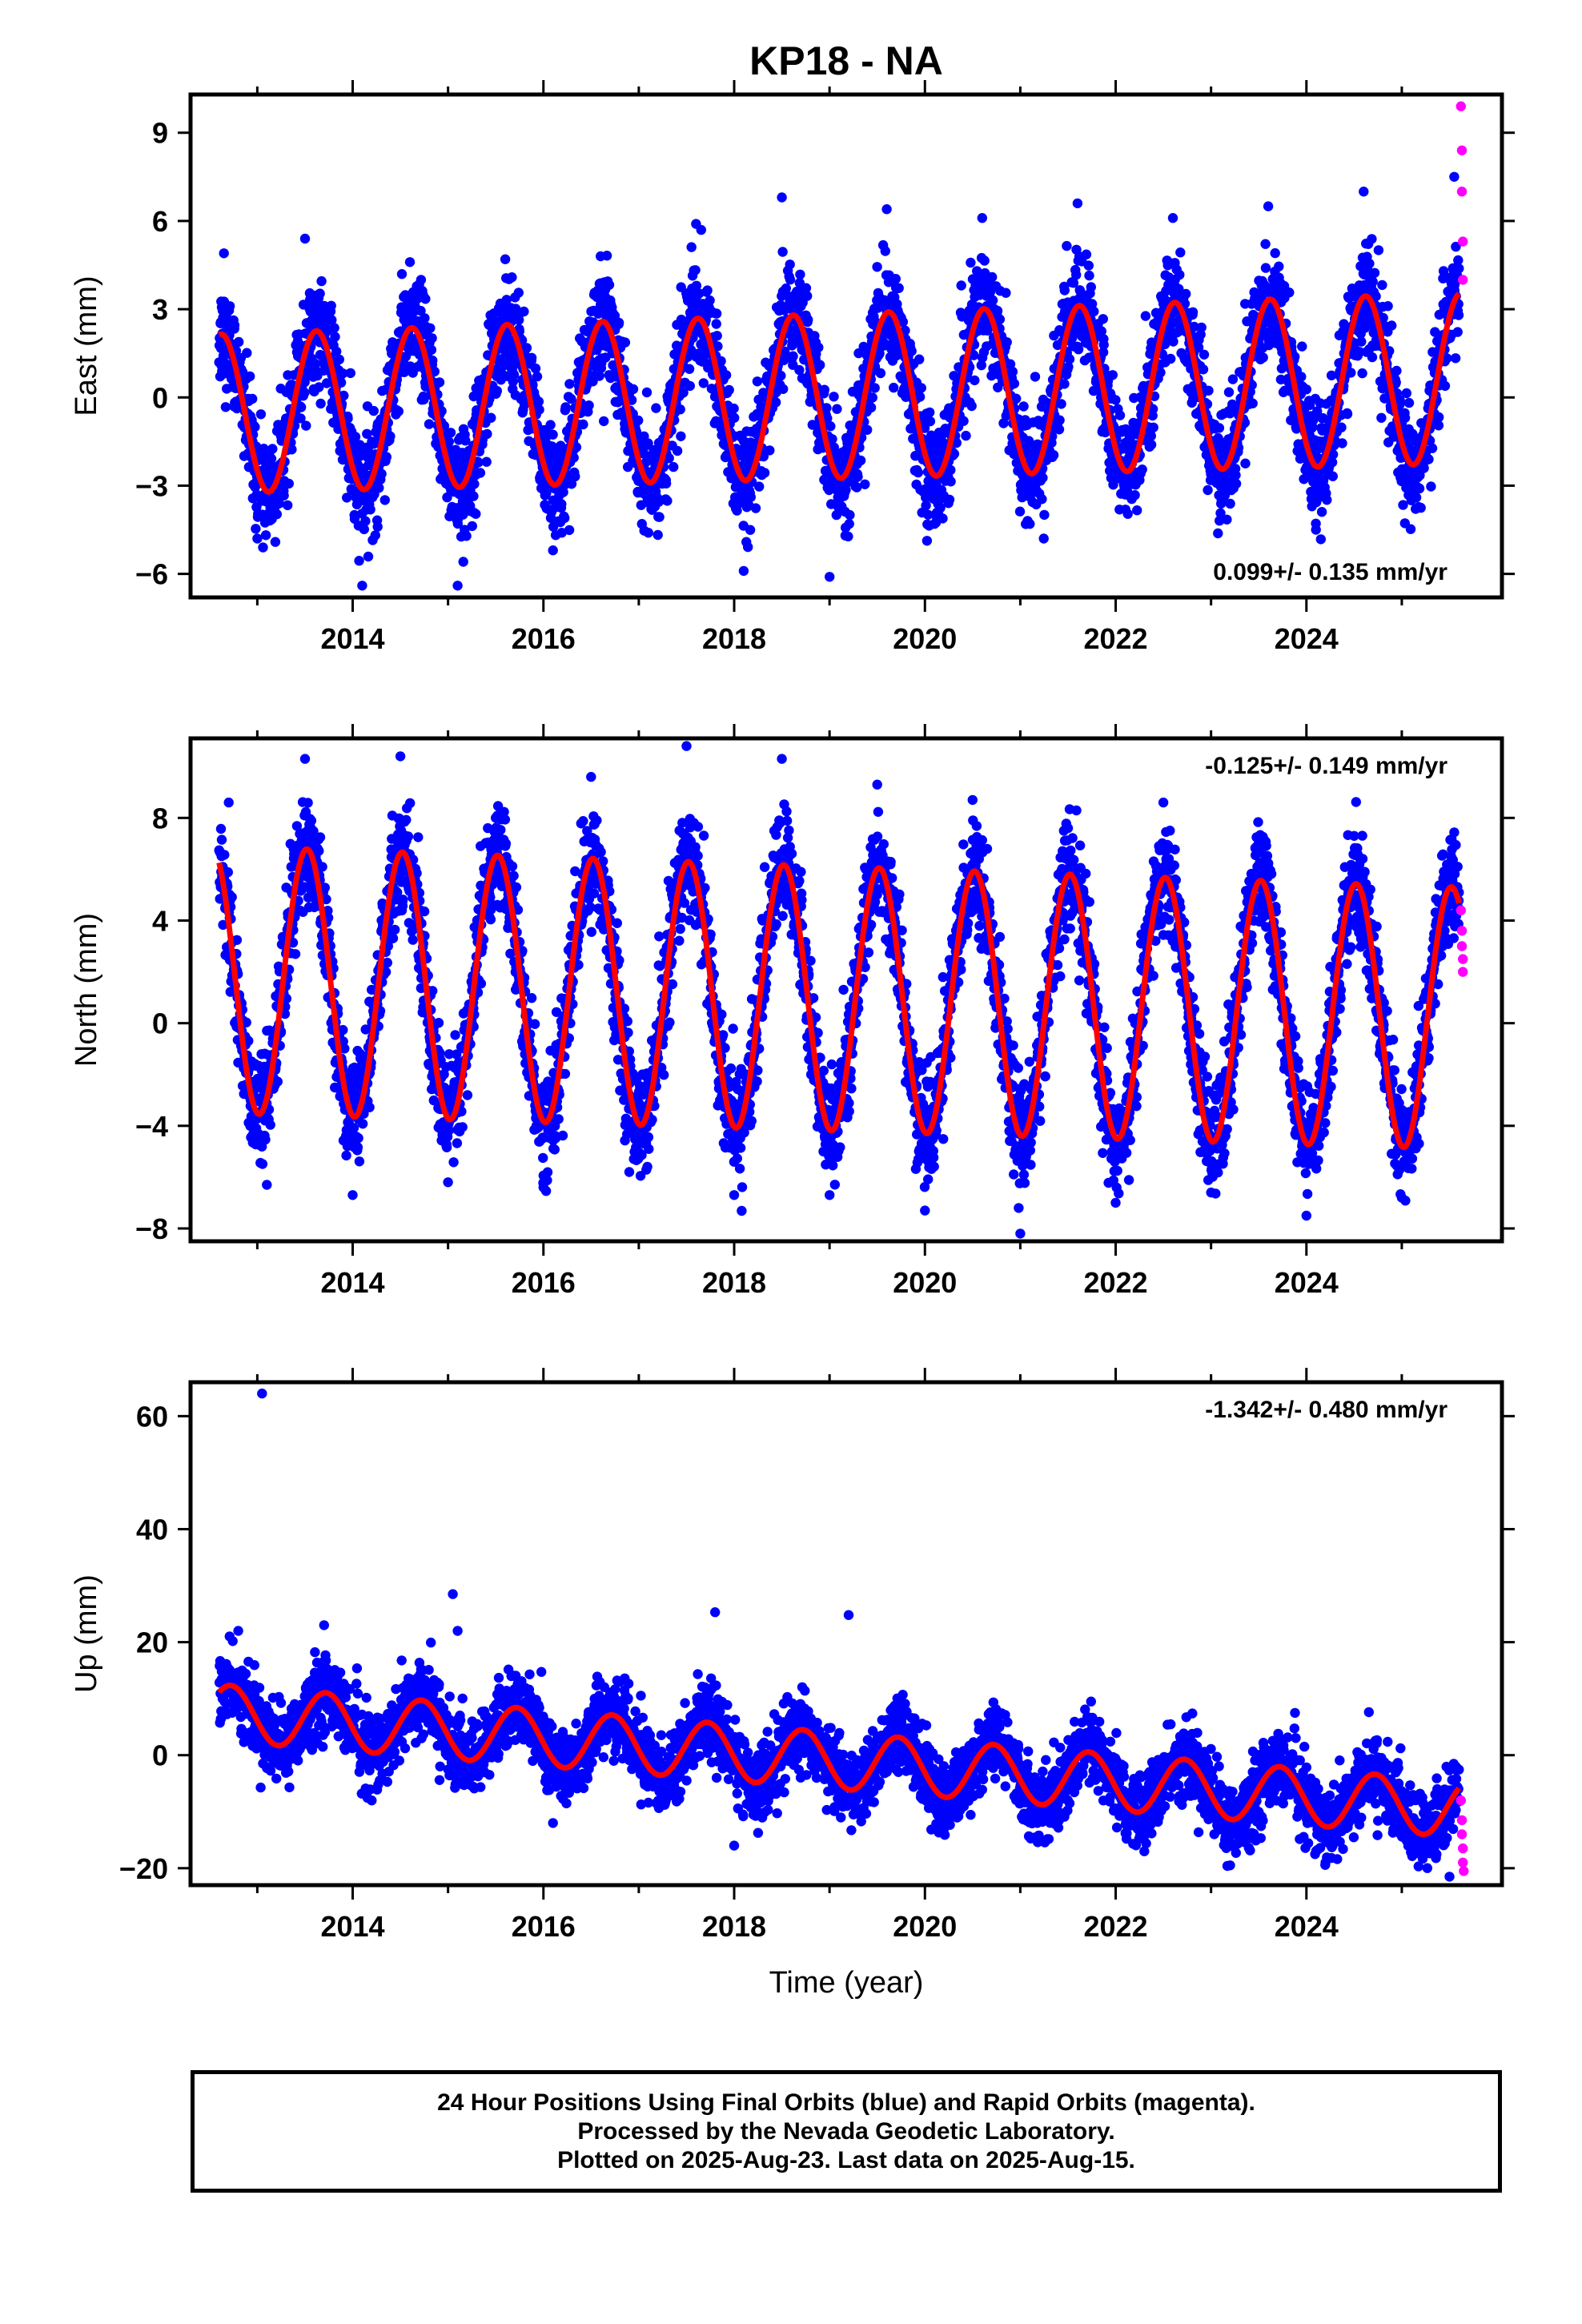  Describe the element at coordinates (160, 397) in the screenshot. I see `y-tick-label: 0` at that location.